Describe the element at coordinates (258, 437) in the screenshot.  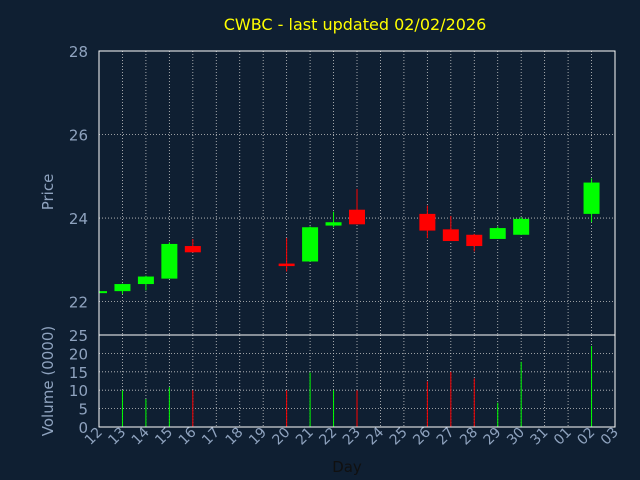
I see `x-tick-label: 19` at that location.